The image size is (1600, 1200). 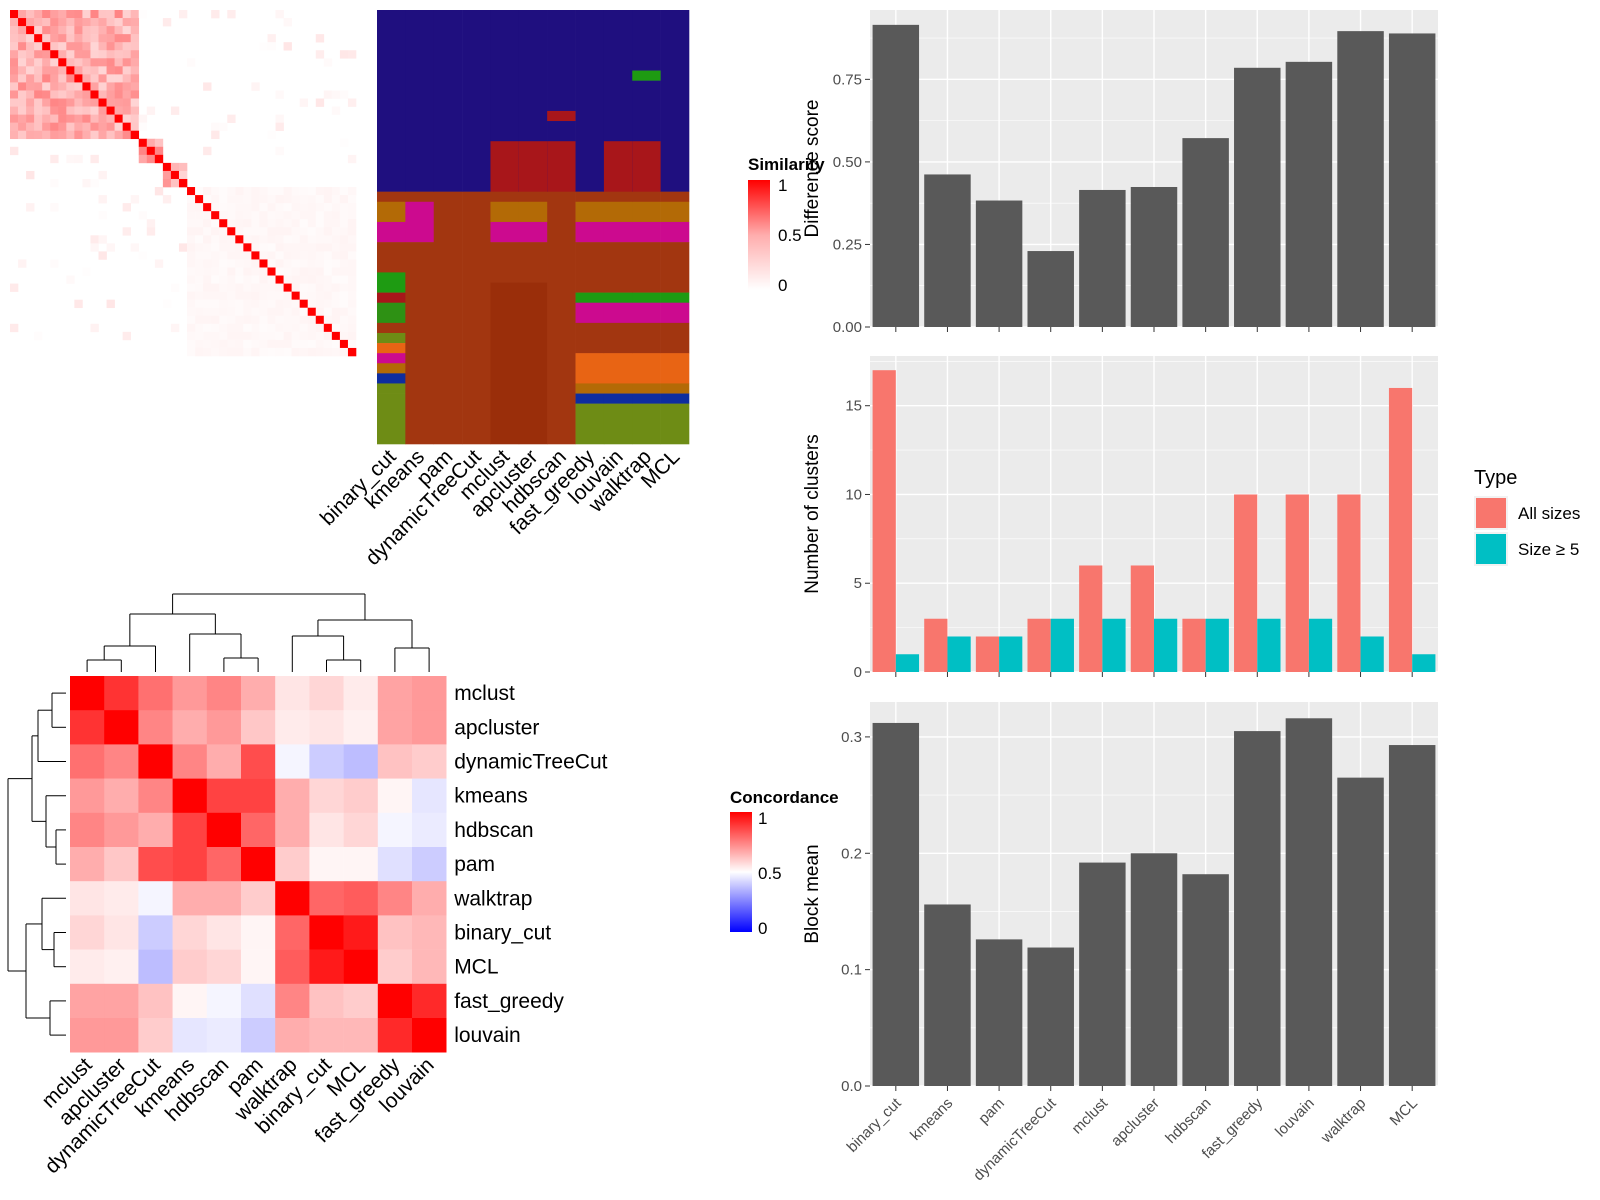 I want to click on similarity-legend: Similarity 1 0.5 0, so click(x=786, y=225).